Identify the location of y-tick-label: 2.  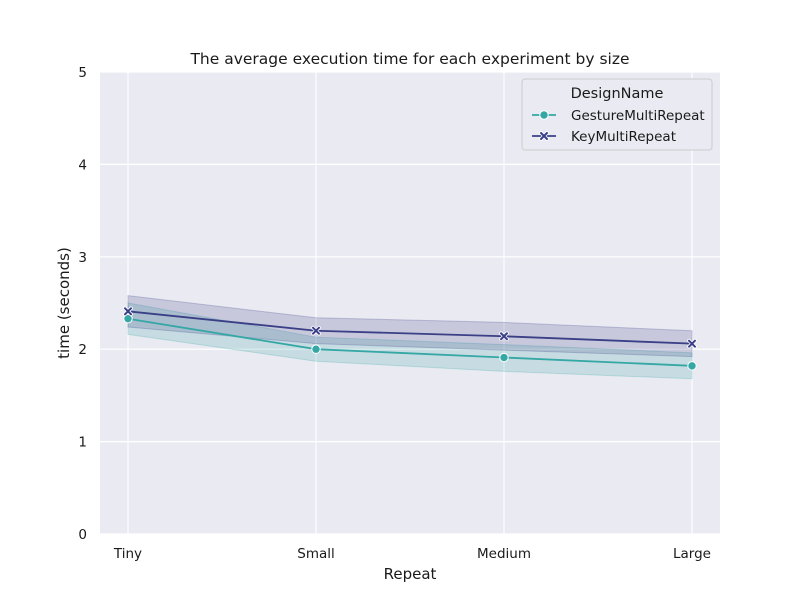
(82, 350).